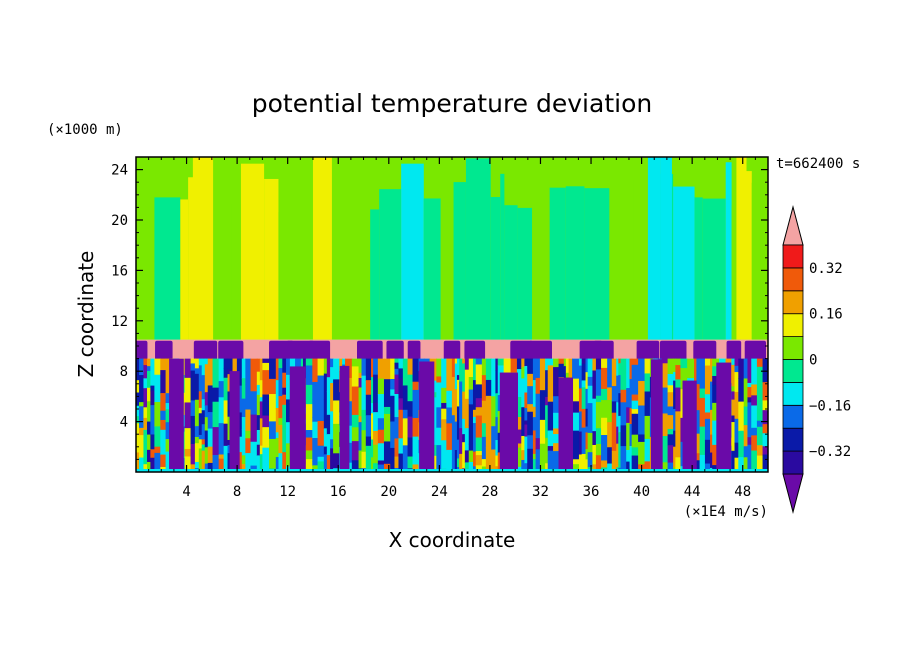 This screenshot has width=904, height=654. What do you see at coordinates (816, 359) in the screenshot?
I see `colorbar: 0.32 0.16 0 −0.16 −0.32` at bounding box center [816, 359].